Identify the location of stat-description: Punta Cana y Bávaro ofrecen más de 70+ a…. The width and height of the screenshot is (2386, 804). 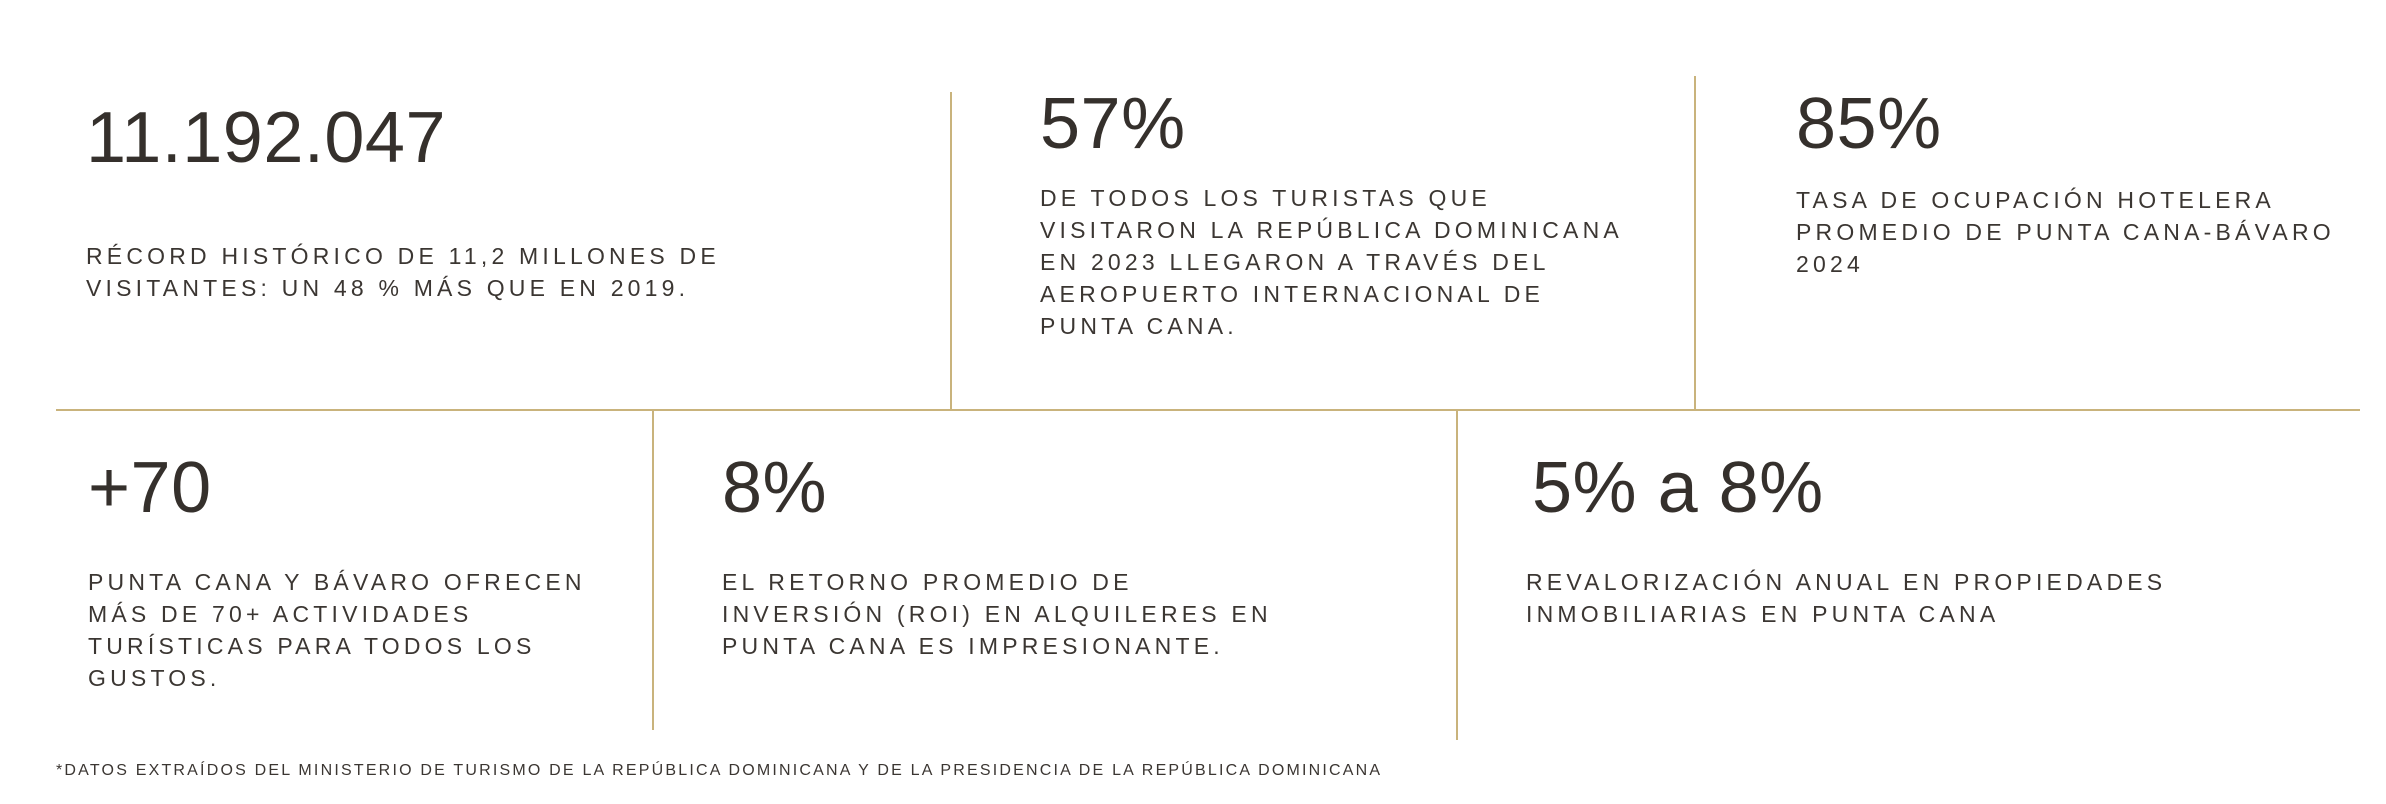
(337, 630).